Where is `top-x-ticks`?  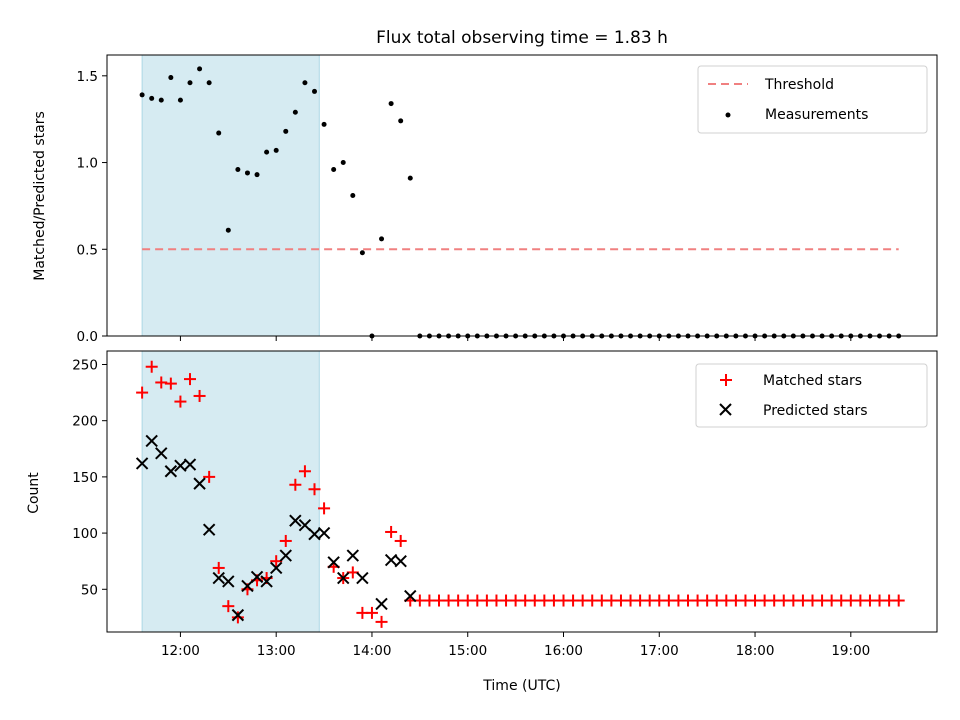 top-x-ticks is located at coordinates (515, 338).